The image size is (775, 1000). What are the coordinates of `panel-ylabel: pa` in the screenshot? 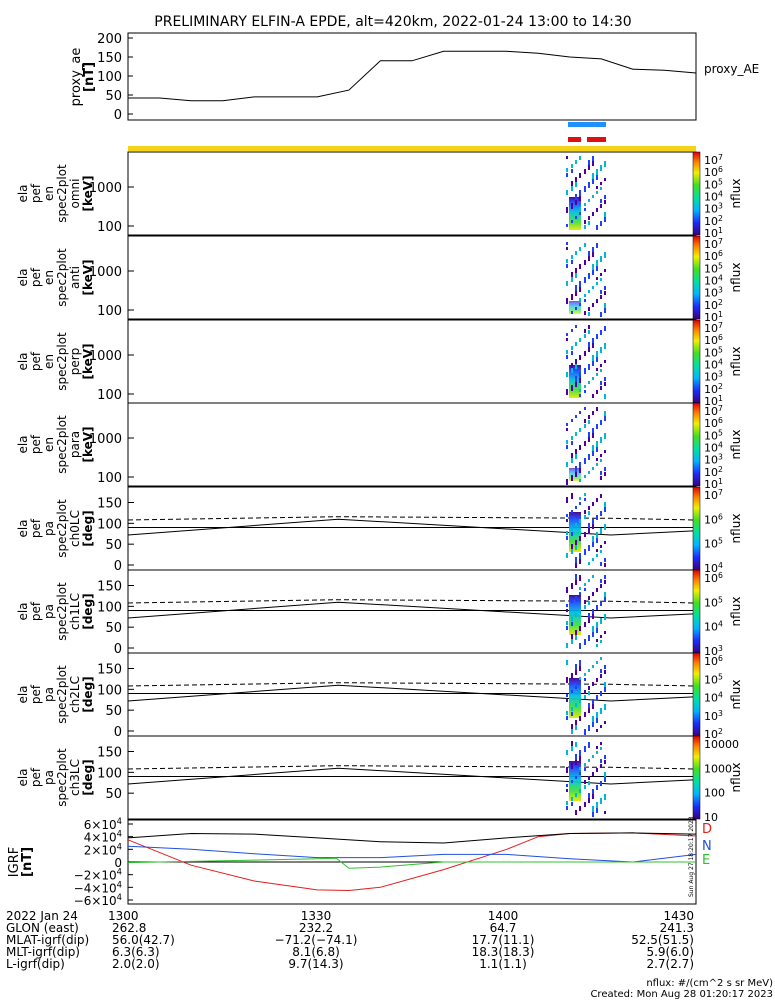 It's located at (49, 528).